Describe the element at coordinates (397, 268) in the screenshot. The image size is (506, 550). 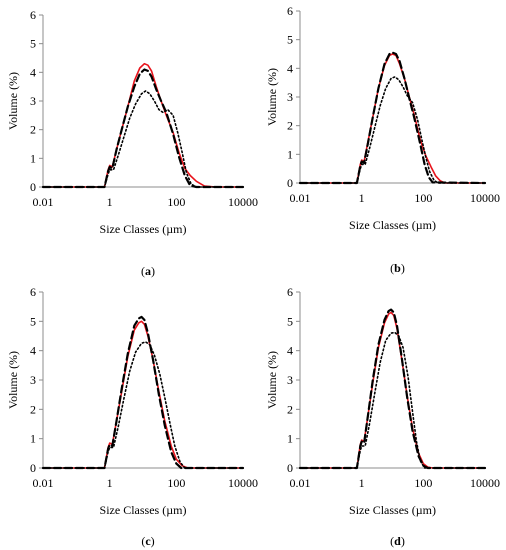
I see `panel-label: (b)` at that location.